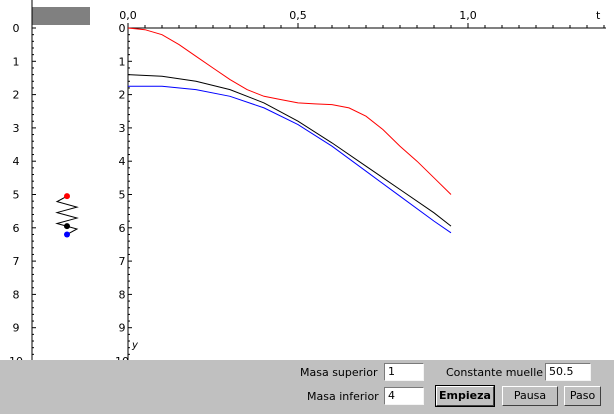 This screenshot has width=614, height=414. Describe the element at coordinates (122, 28) in the screenshot. I see `position-axis-tick-label: 0` at that location.